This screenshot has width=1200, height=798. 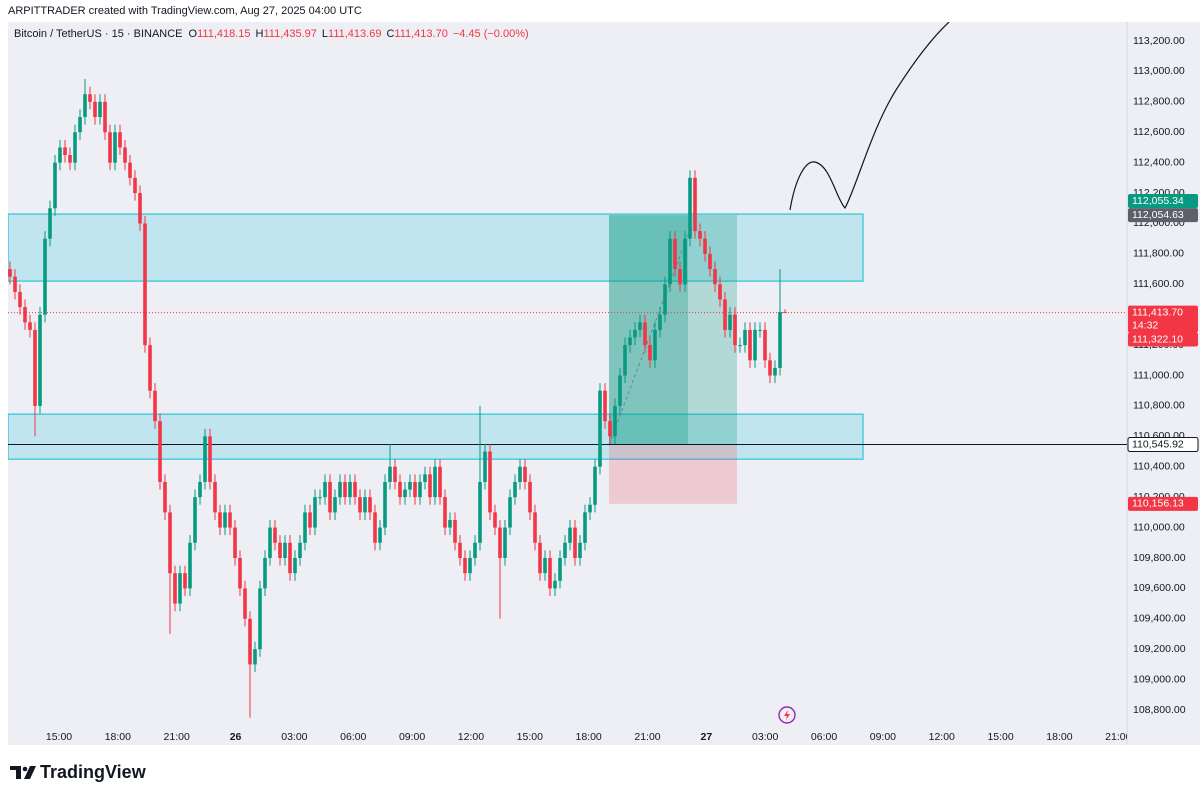 I want to click on y-tick-label: 113,000.00, so click(x=1159, y=71).